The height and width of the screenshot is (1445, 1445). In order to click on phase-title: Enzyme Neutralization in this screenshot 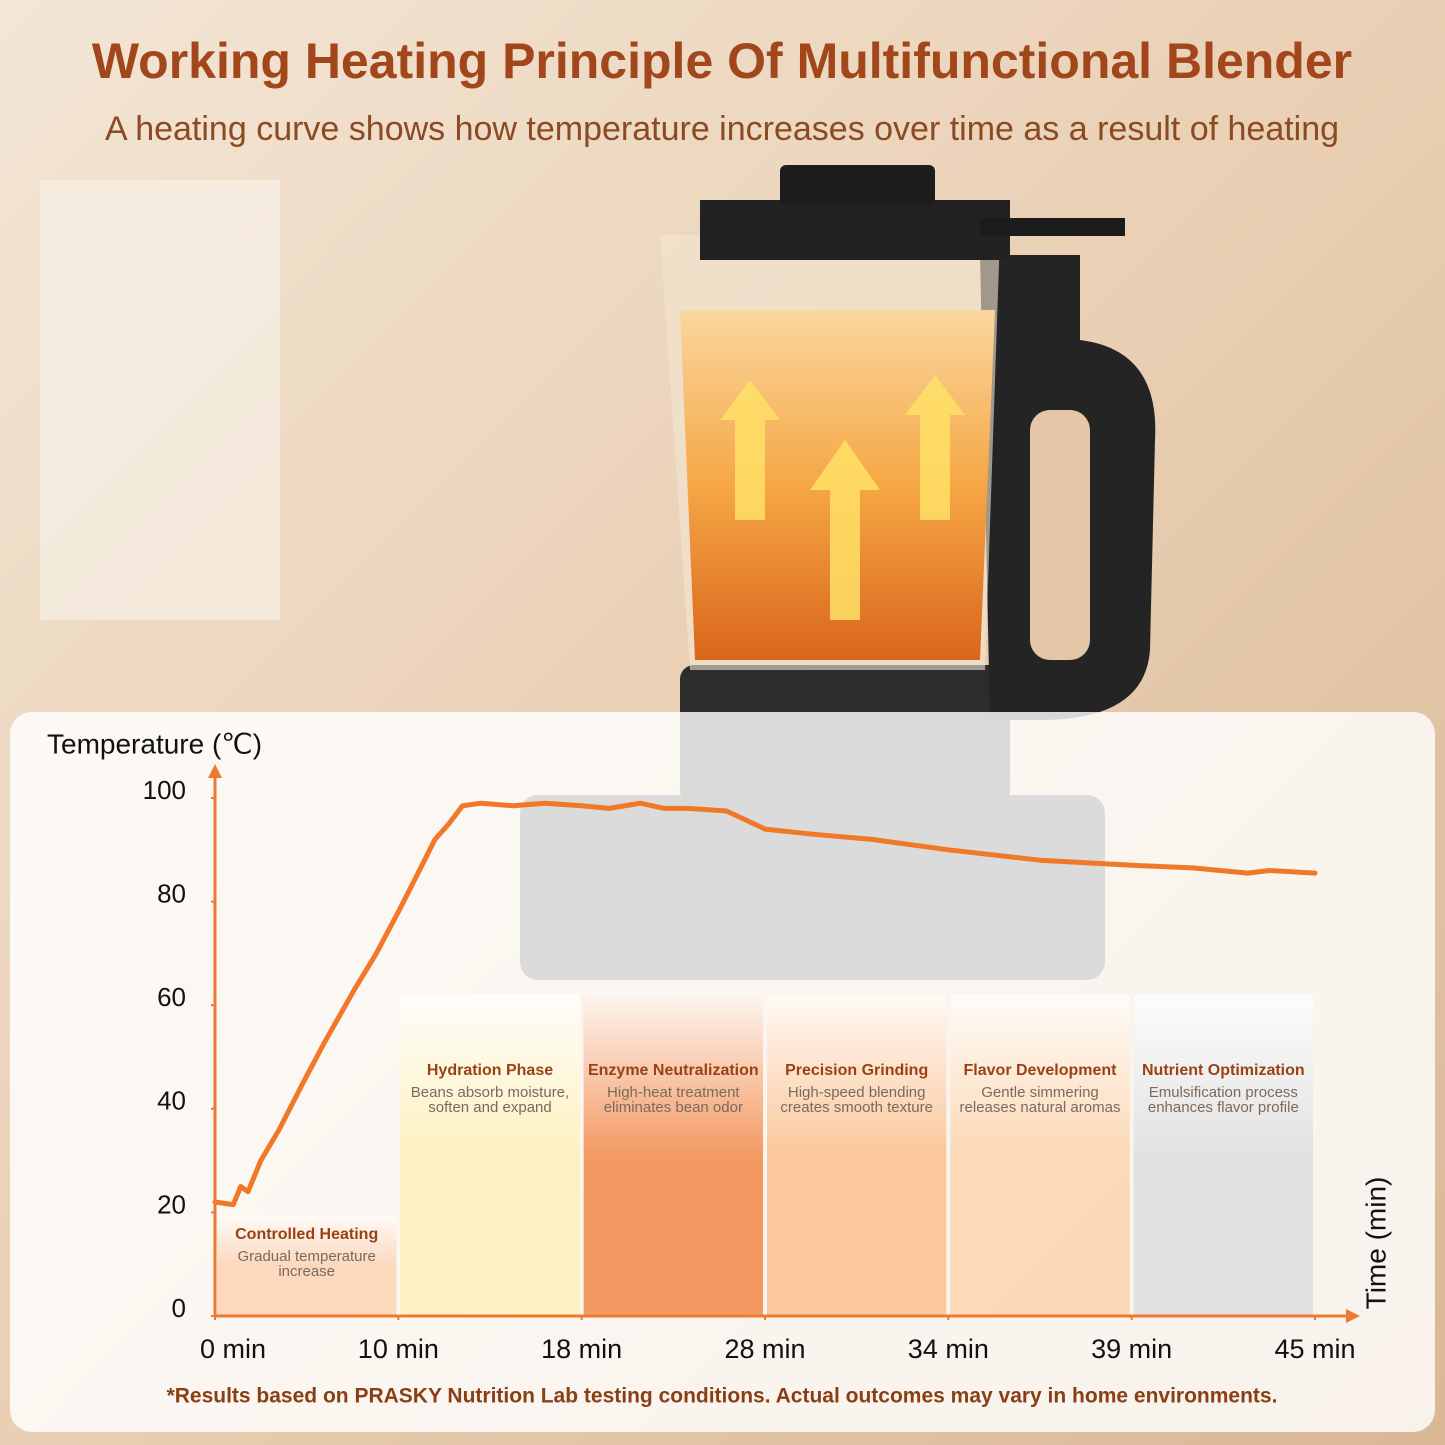, I will do `click(673, 1070)`.